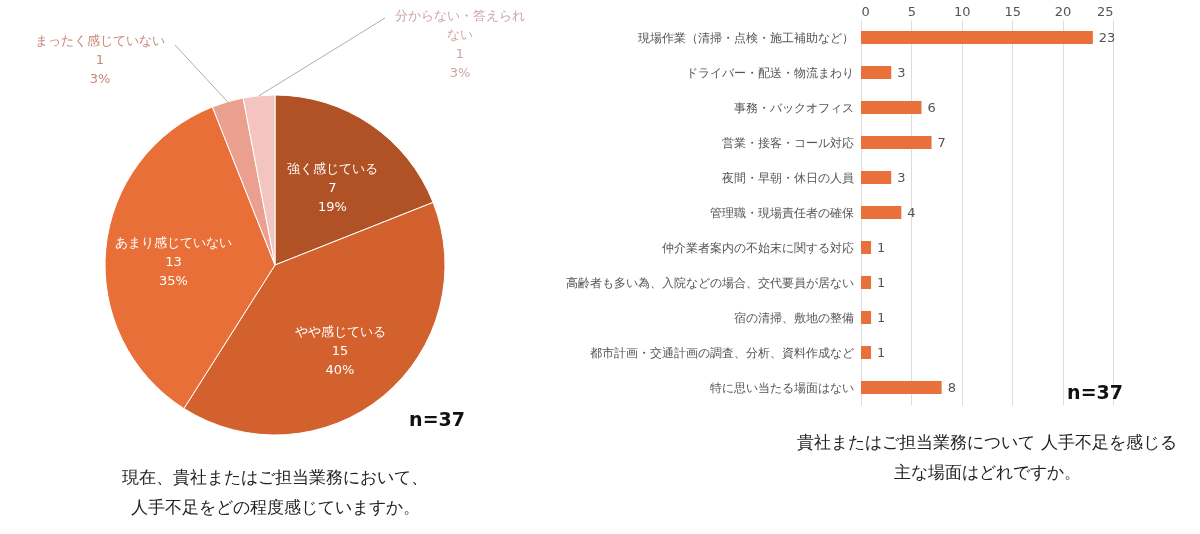 Image resolution: width=1200 pixels, height=534 pixels. I want to click on x-tick-label: 20, so click(1063, 11).